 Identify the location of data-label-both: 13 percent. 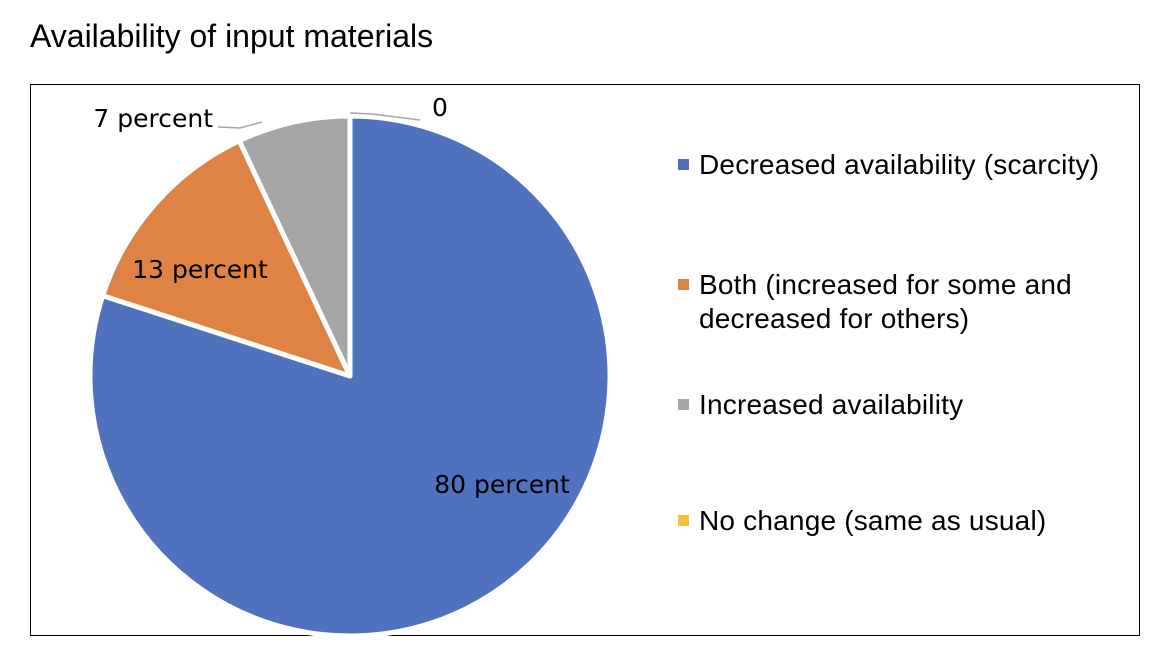
(200, 269).